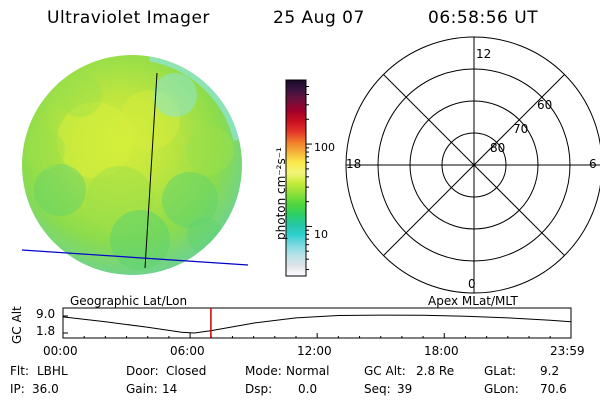 The height and width of the screenshot is (400, 600). Describe the element at coordinates (473, 301) in the screenshot. I see `polar-panel-label: Apex MLat/MLT` at that location.